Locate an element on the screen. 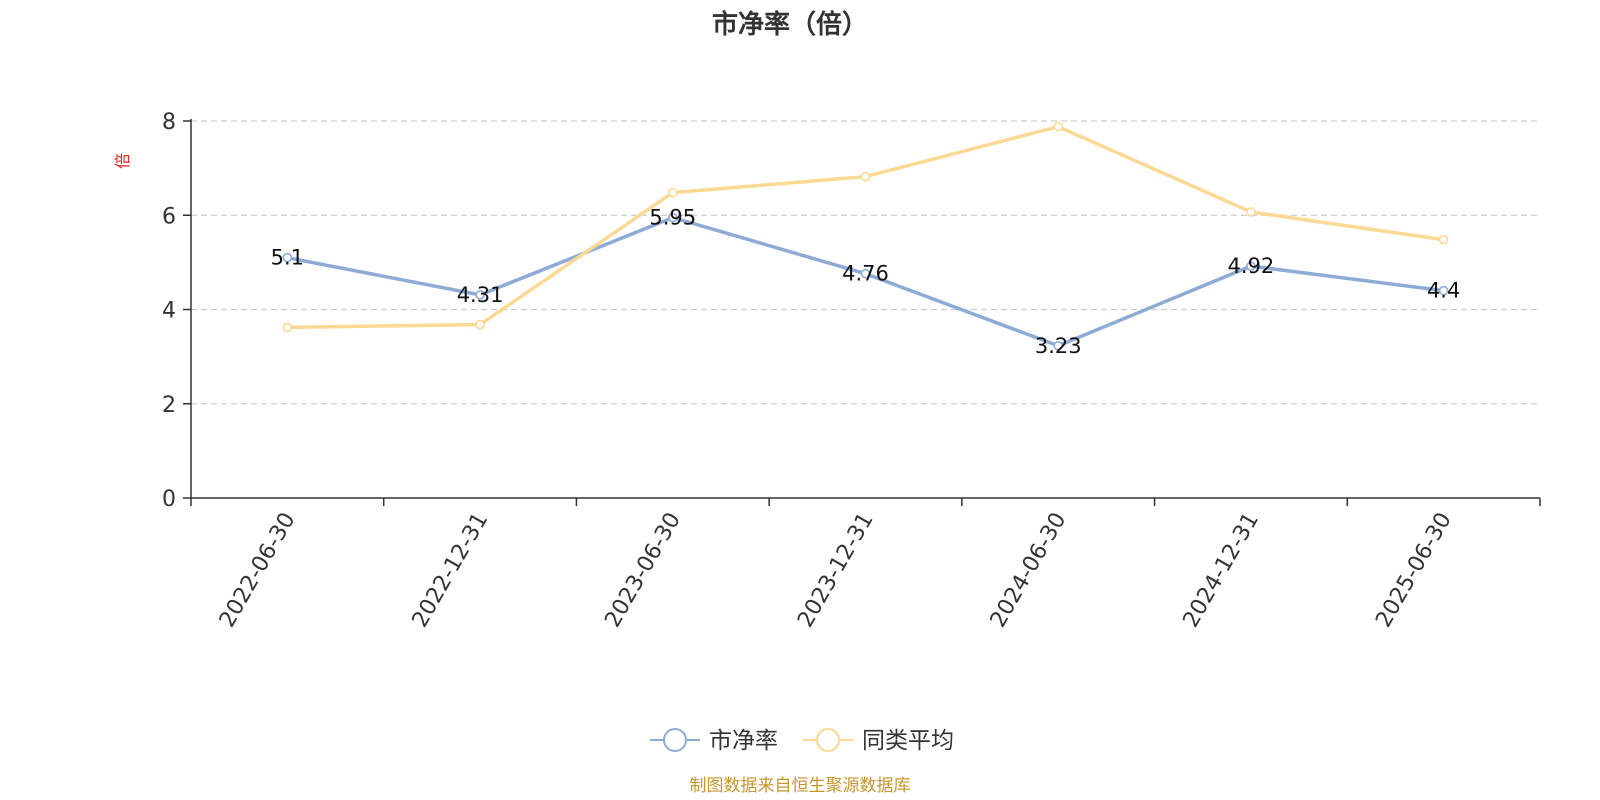 This screenshot has height=800, width=1600. x-tick-label: 2023-12-31 is located at coordinates (836, 570).